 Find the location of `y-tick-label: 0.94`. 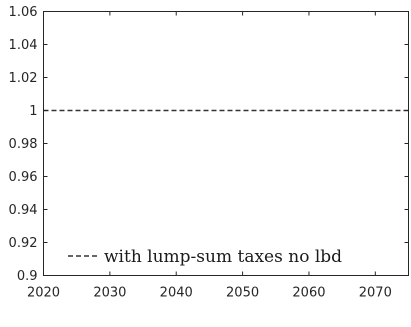

y-tick-label: 0.94 is located at coordinates (23, 210).